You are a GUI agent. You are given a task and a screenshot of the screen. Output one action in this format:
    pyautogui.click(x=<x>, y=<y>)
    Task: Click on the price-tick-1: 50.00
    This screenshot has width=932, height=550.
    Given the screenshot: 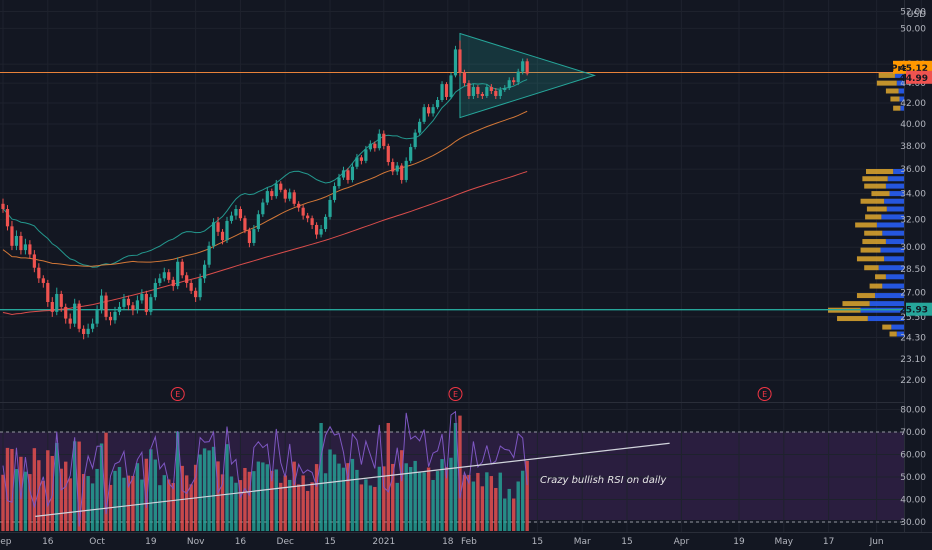 What is the action you would take?
    pyautogui.click(x=913, y=29)
    